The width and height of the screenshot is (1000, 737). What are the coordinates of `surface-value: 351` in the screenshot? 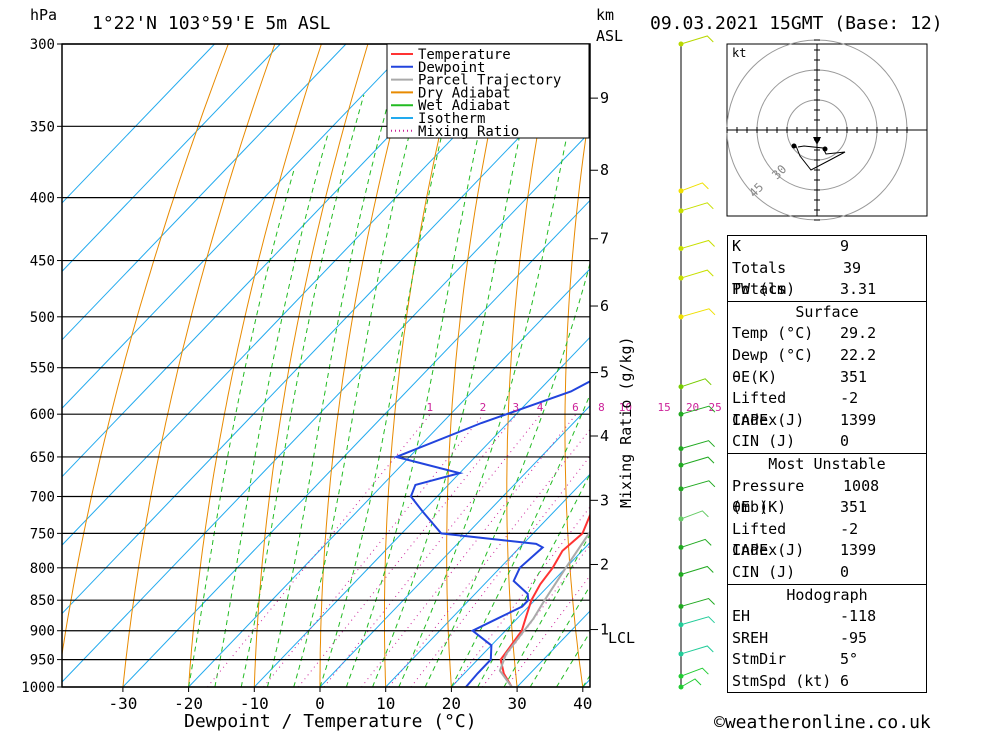 It's located at (854, 376).